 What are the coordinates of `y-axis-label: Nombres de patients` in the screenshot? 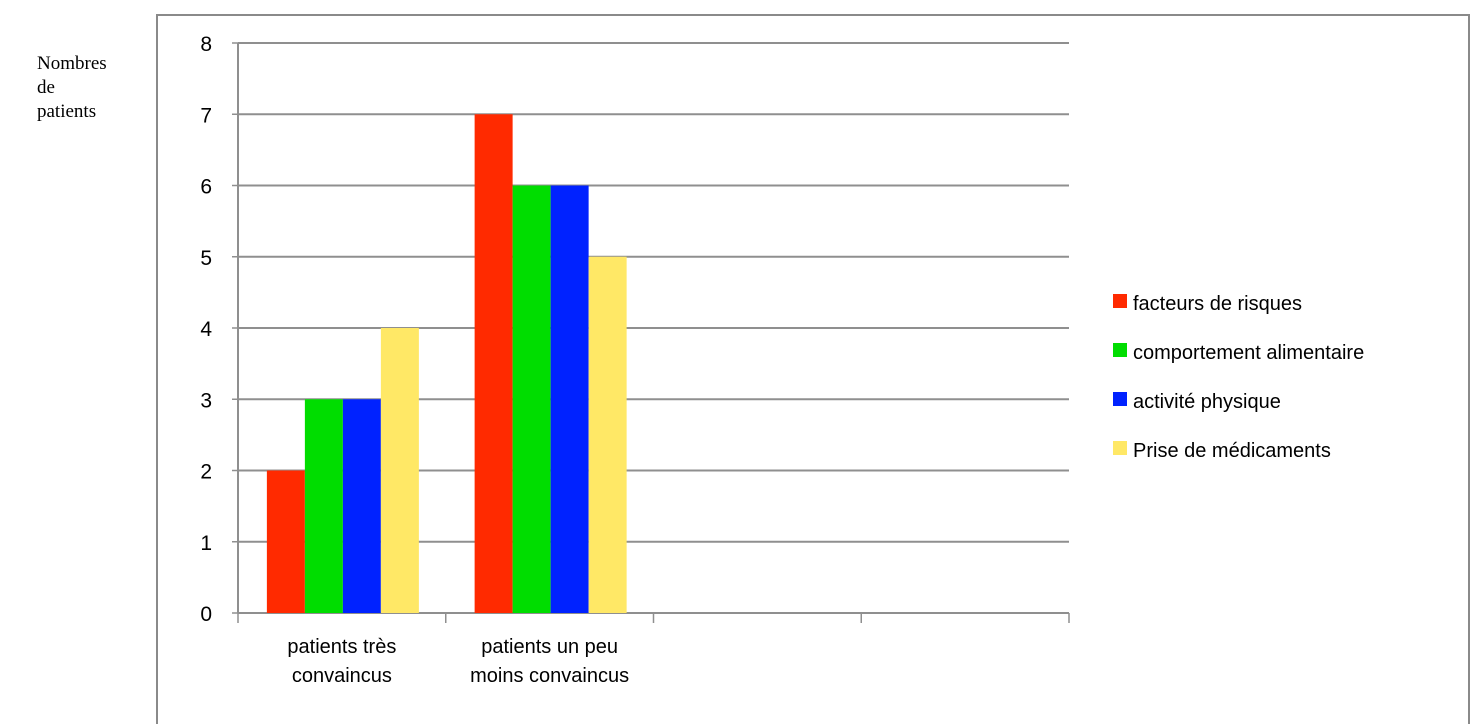 It's located at (92, 88).